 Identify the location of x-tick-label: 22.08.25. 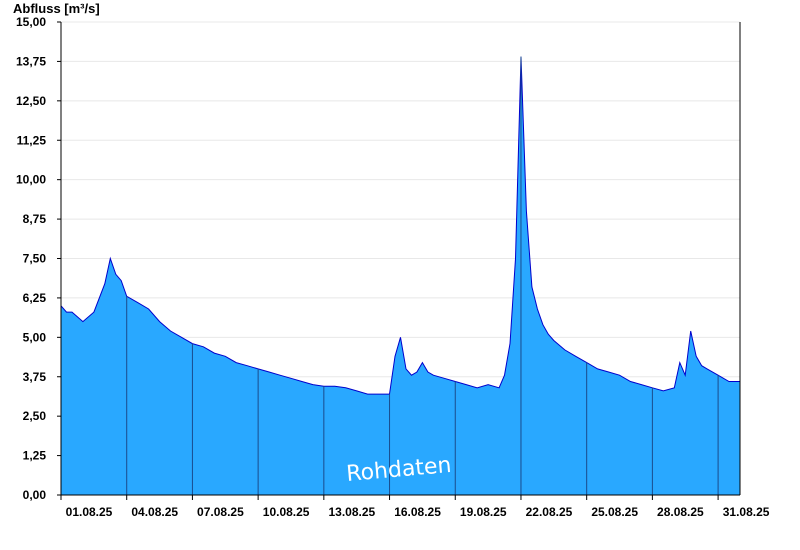
(549, 512).